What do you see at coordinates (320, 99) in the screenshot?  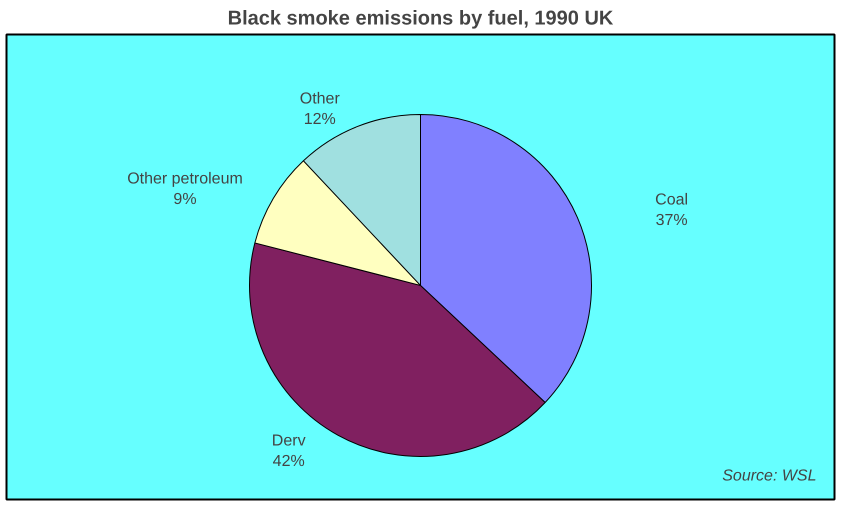 I see `slice-label: Other` at bounding box center [320, 99].